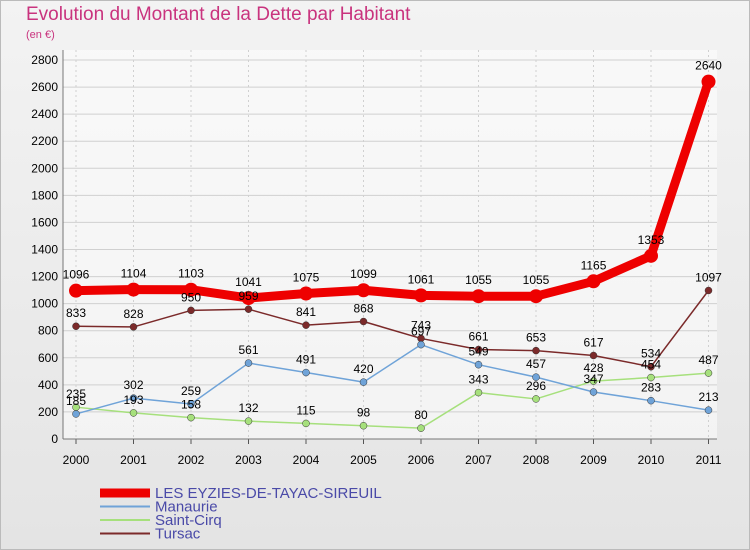  I want to click on data-label: 454, so click(651, 365).